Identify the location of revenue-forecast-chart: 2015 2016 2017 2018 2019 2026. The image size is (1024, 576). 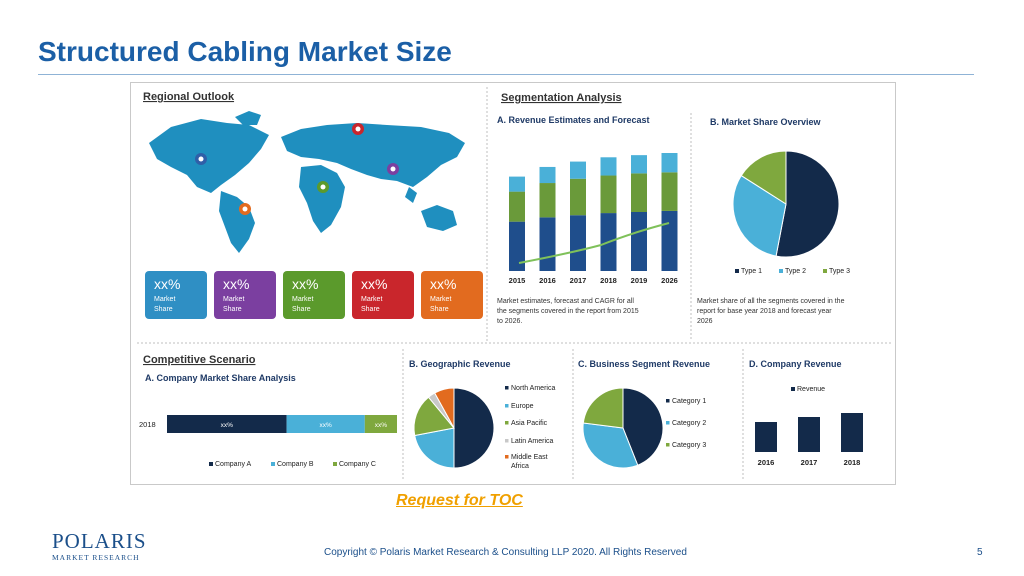
(593, 219).